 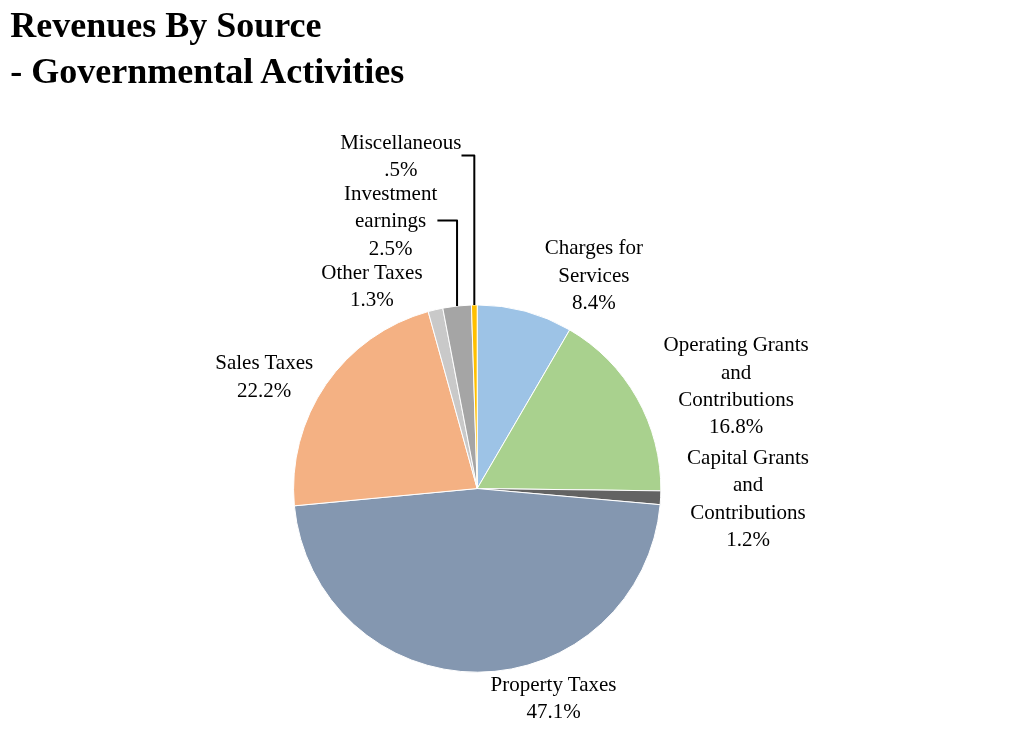 What do you see at coordinates (553, 684) in the screenshot?
I see `slice-label: Property Taxes` at bounding box center [553, 684].